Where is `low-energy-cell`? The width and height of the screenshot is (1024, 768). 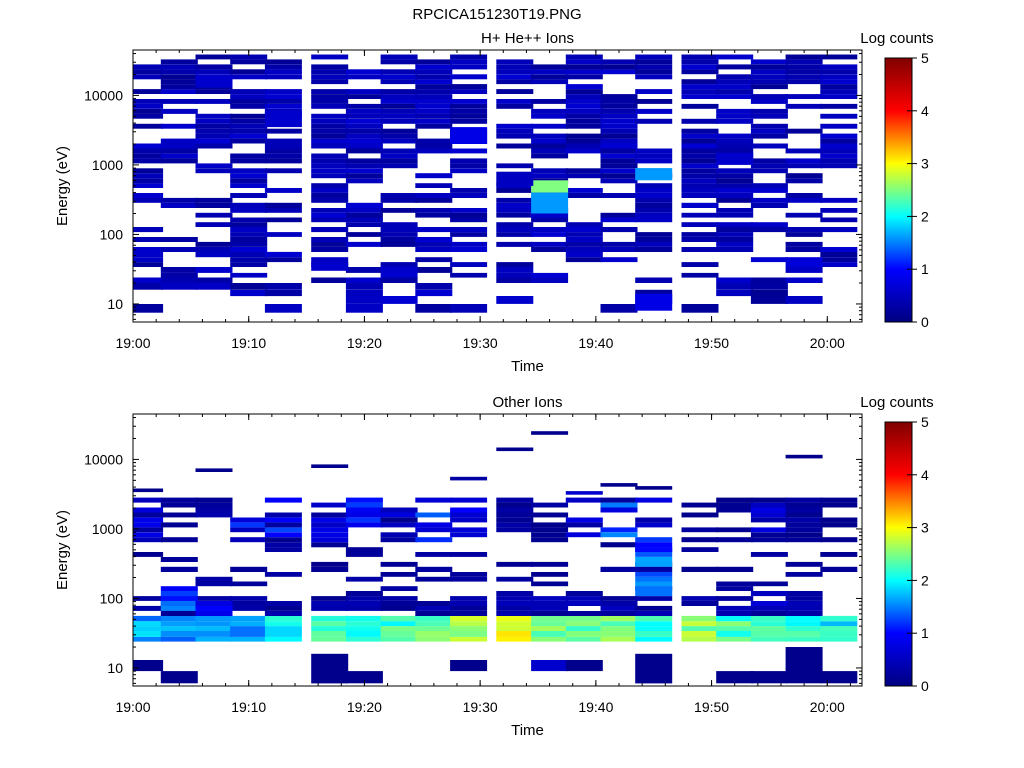 low-energy-cell is located at coordinates (364, 677).